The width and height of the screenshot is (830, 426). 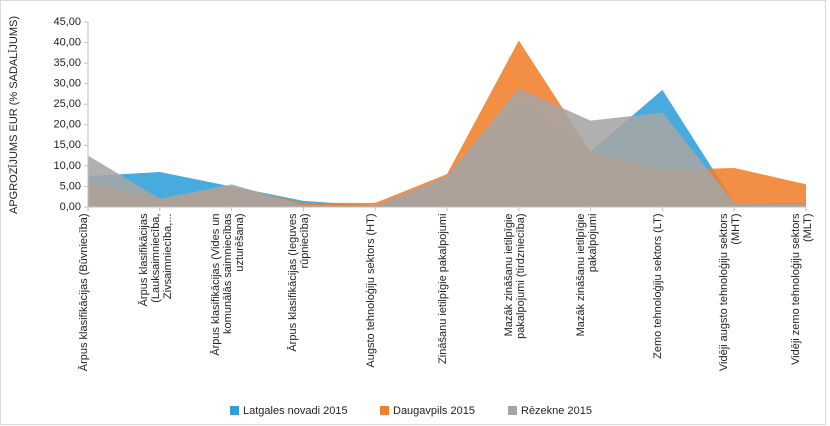 I want to click on y-tick-label: 25,00, so click(x=67, y=104).